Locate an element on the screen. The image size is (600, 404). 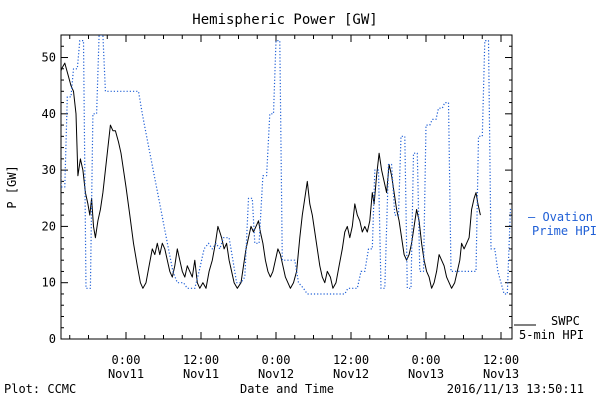
y-tick-label: 0 is located at coordinates (52, 339).